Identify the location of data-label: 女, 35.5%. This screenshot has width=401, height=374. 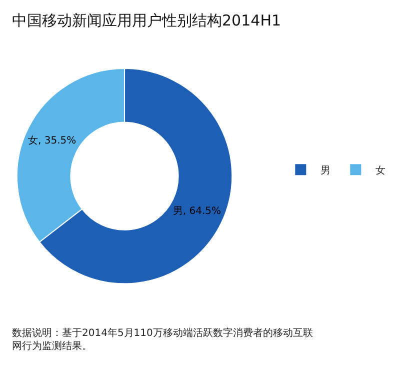
(52, 140).